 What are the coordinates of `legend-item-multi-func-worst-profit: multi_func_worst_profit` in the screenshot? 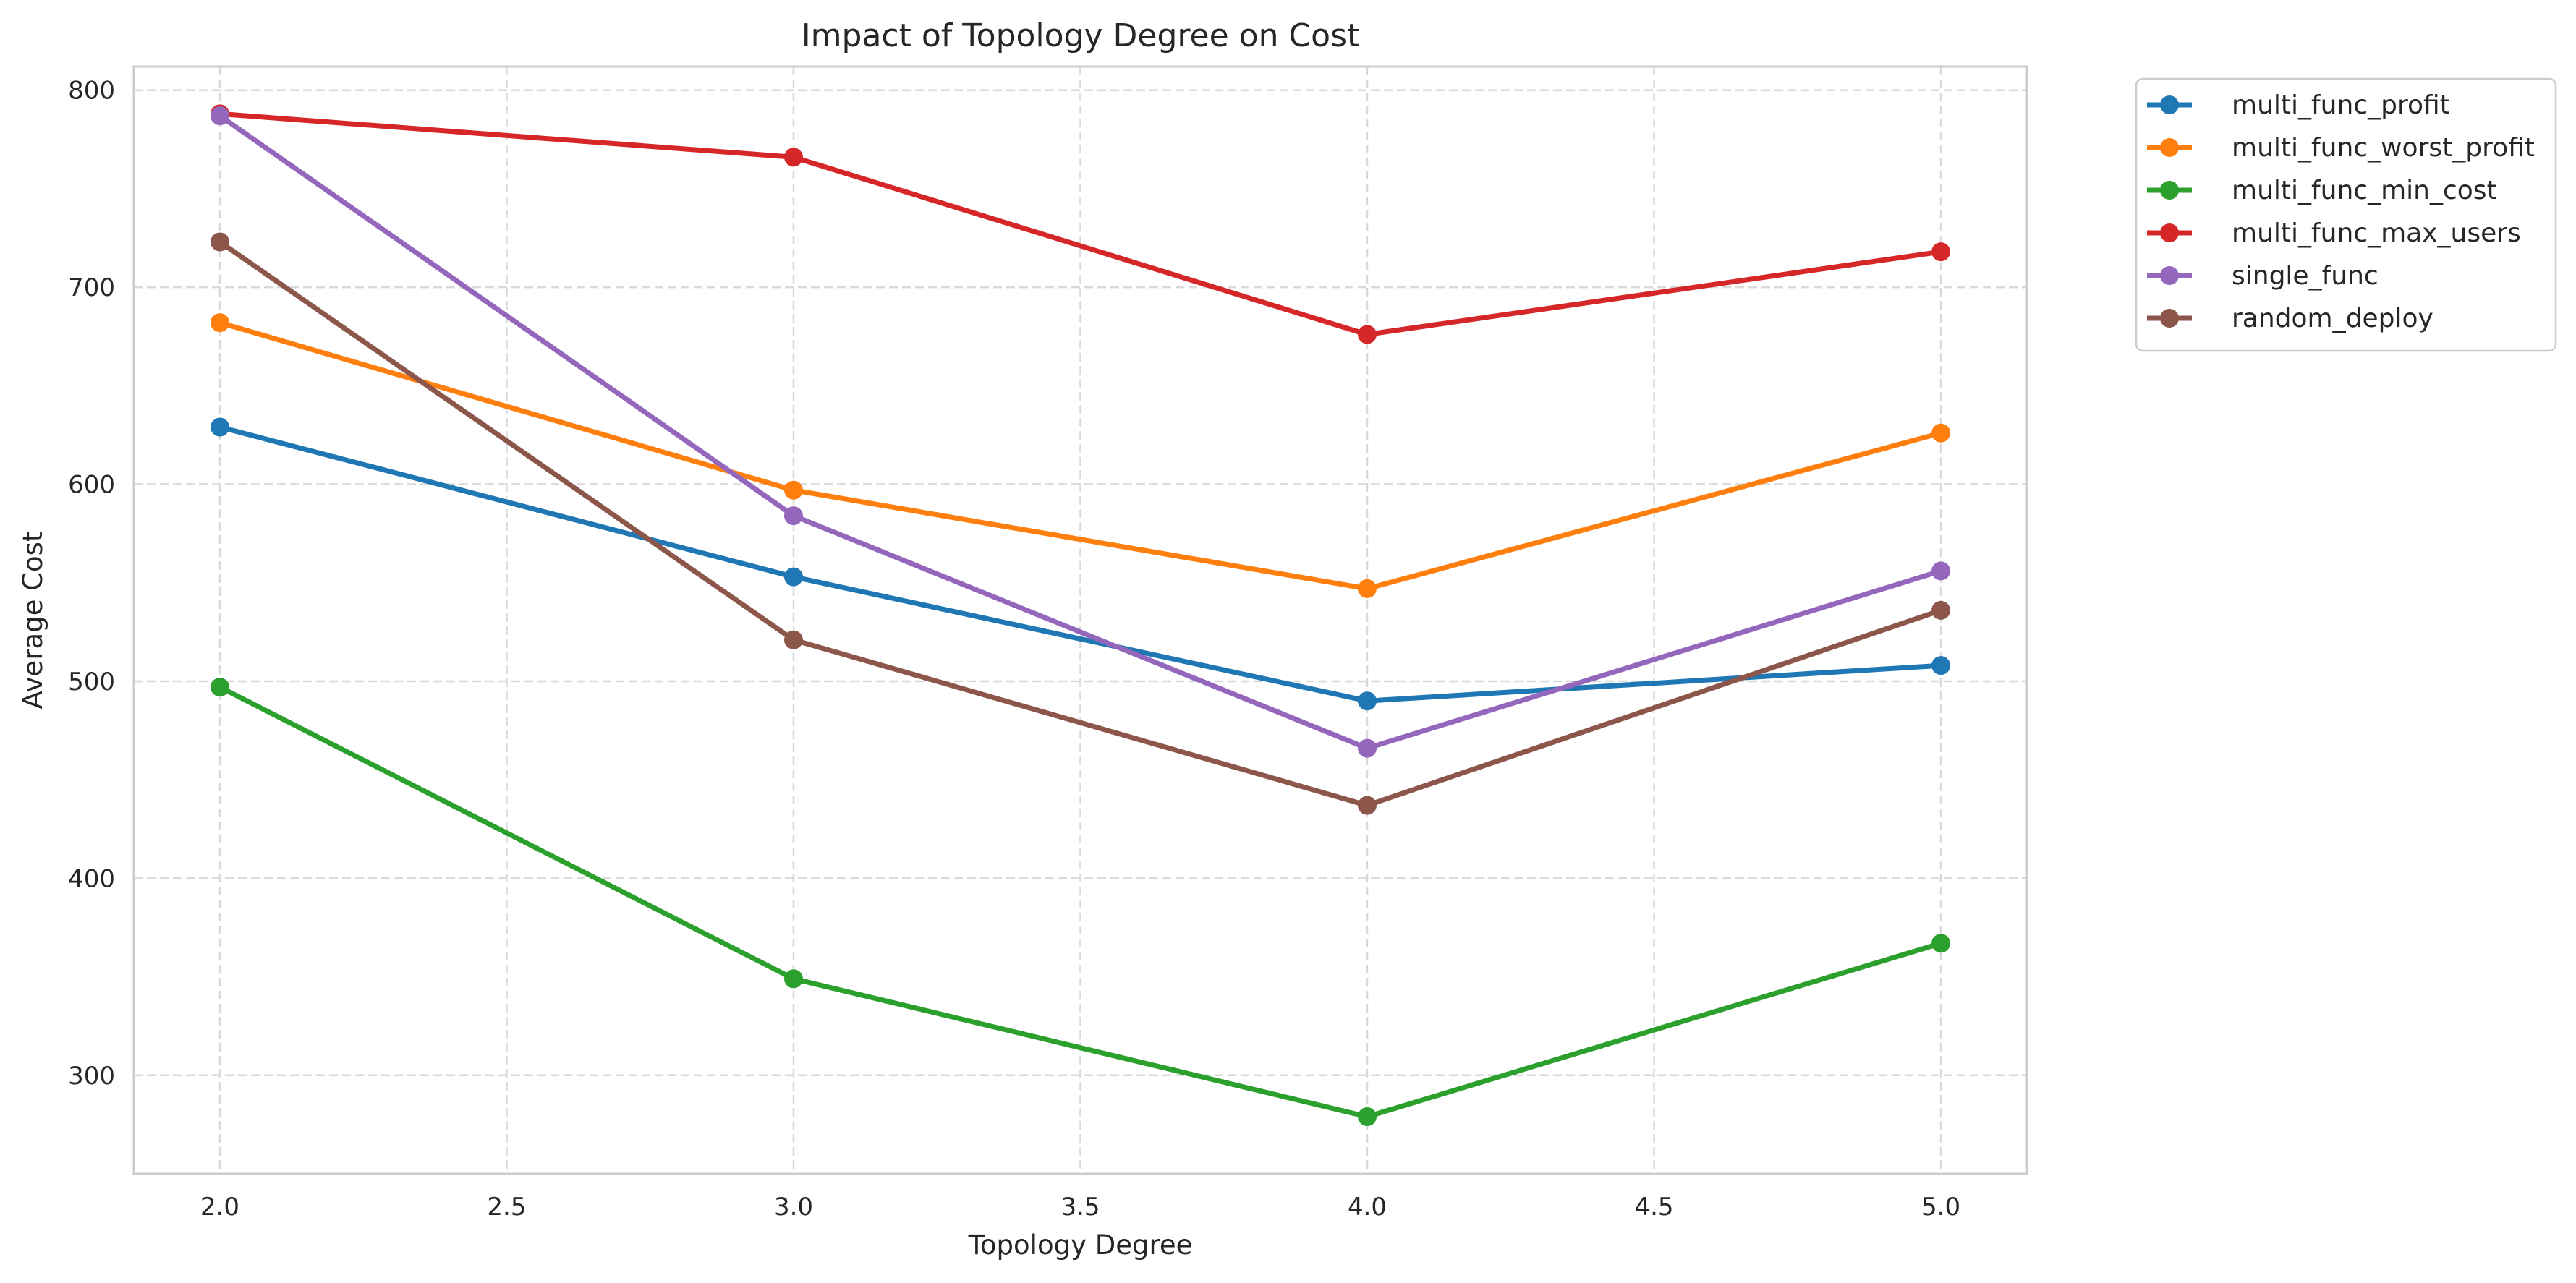 It's located at (2341, 148).